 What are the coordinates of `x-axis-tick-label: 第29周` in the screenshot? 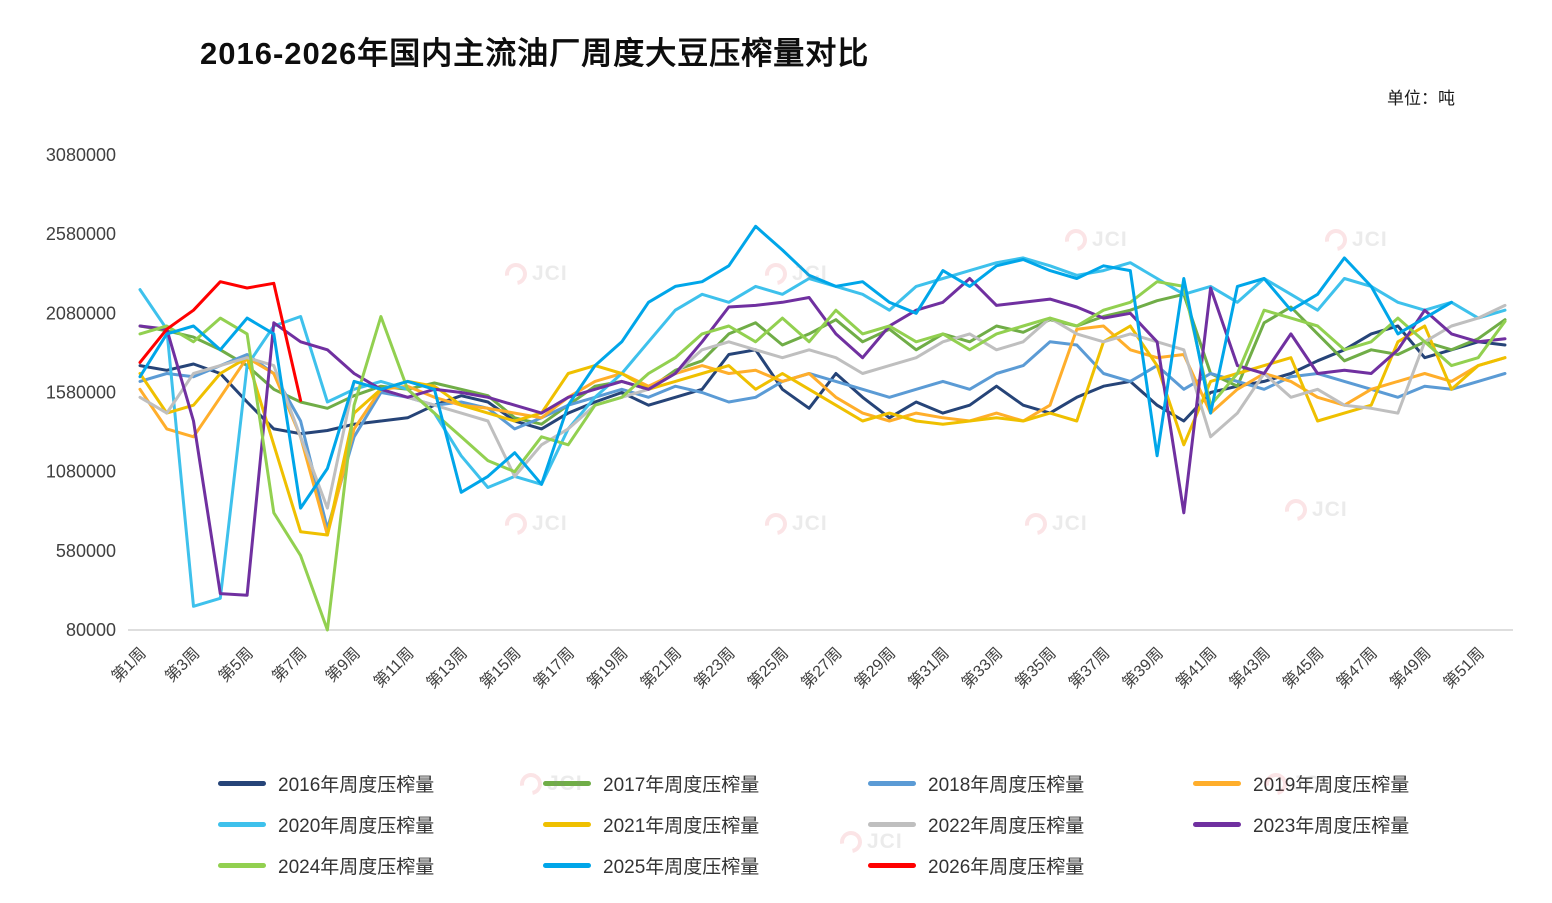 It's located at (875, 668).